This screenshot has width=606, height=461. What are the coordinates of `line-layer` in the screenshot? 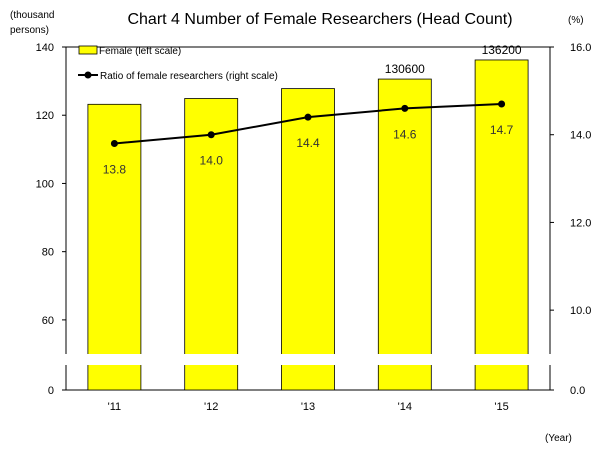 It's located at (308, 123).